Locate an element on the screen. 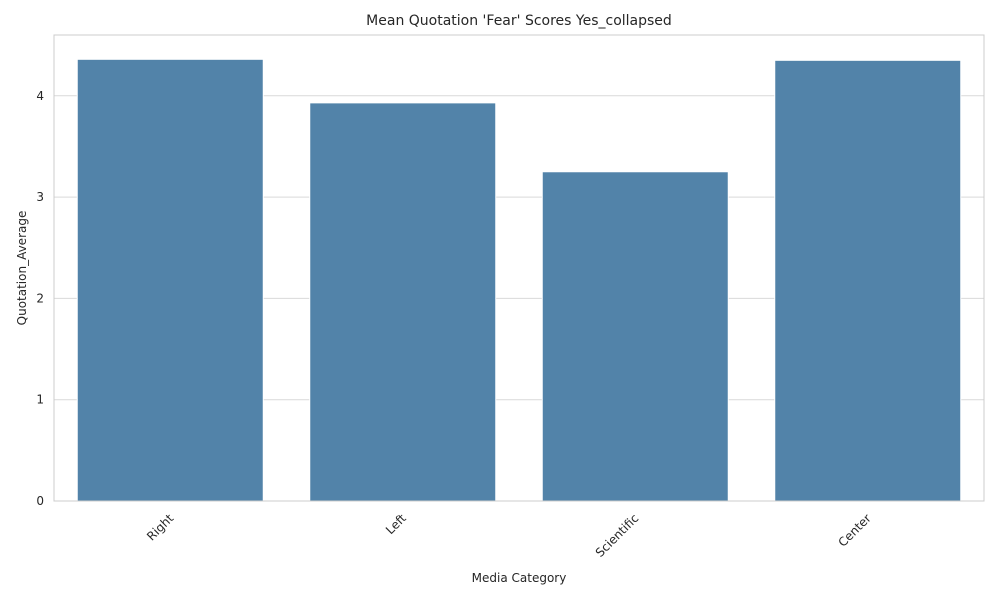  y-tick-label: 1 is located at coordinates (40, 400).